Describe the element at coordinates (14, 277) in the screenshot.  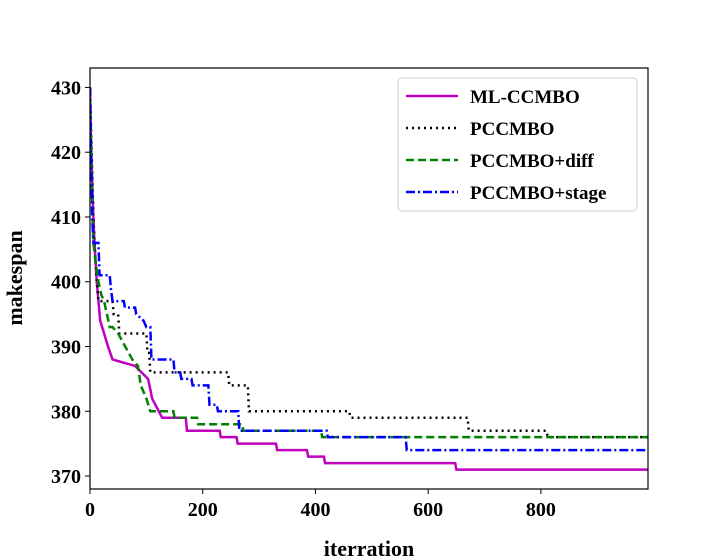
I see `y-axis-label: makespan` at that location.